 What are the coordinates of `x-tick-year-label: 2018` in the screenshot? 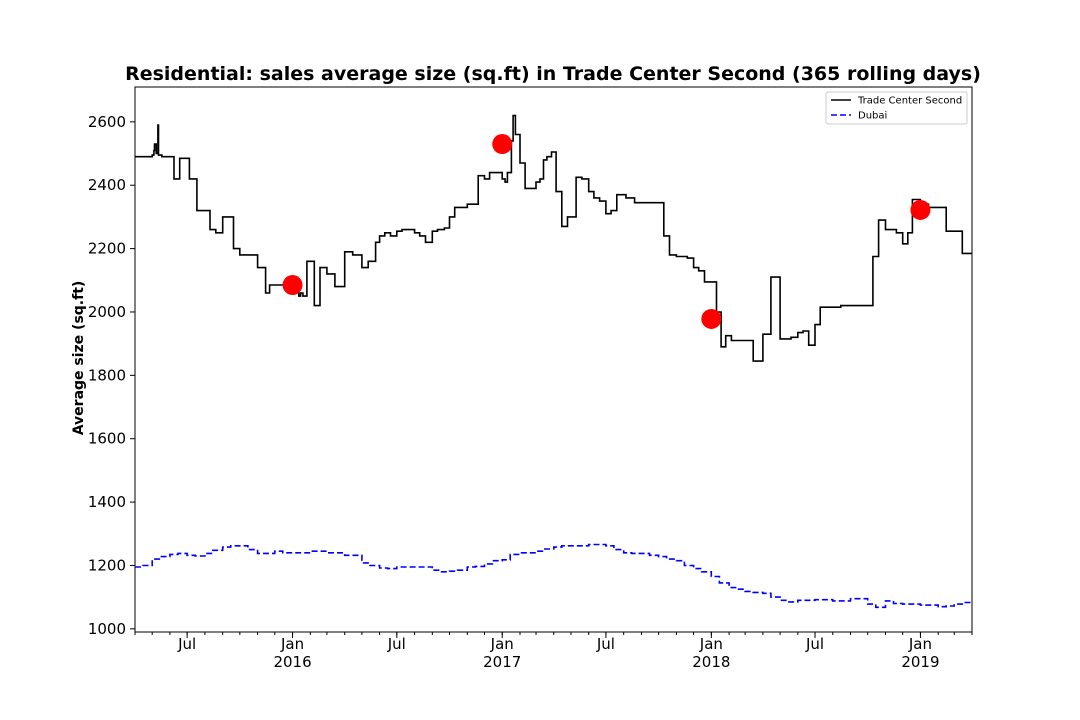 It's located at (711, 662).